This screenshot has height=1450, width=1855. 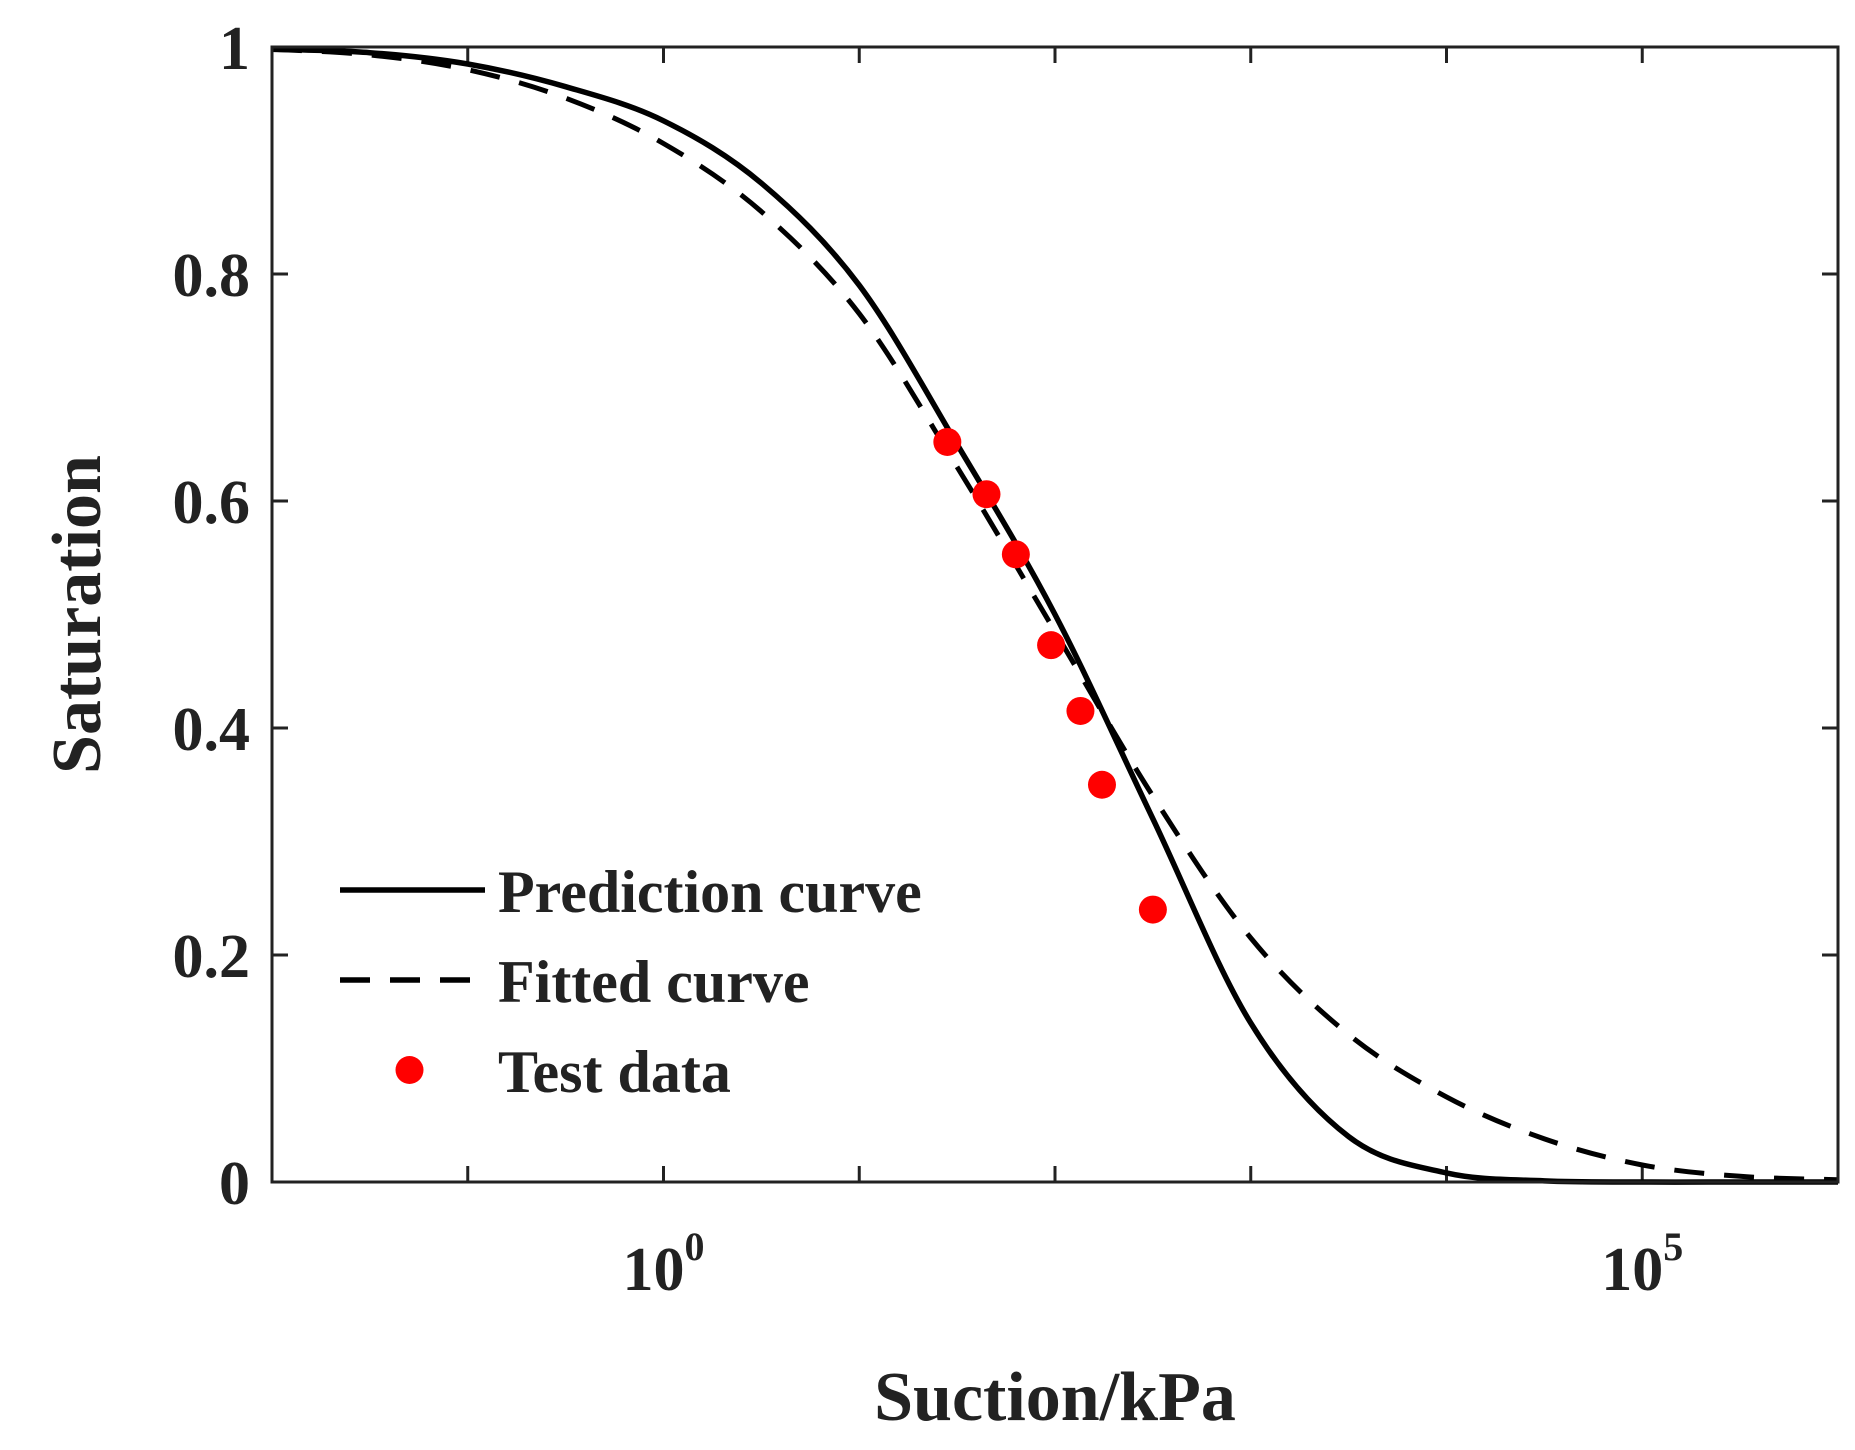 What do you see at coordinates (654, 982) in the screenshot?
I see `legend-label: Fitted curve` at bounding box center [654, 982].